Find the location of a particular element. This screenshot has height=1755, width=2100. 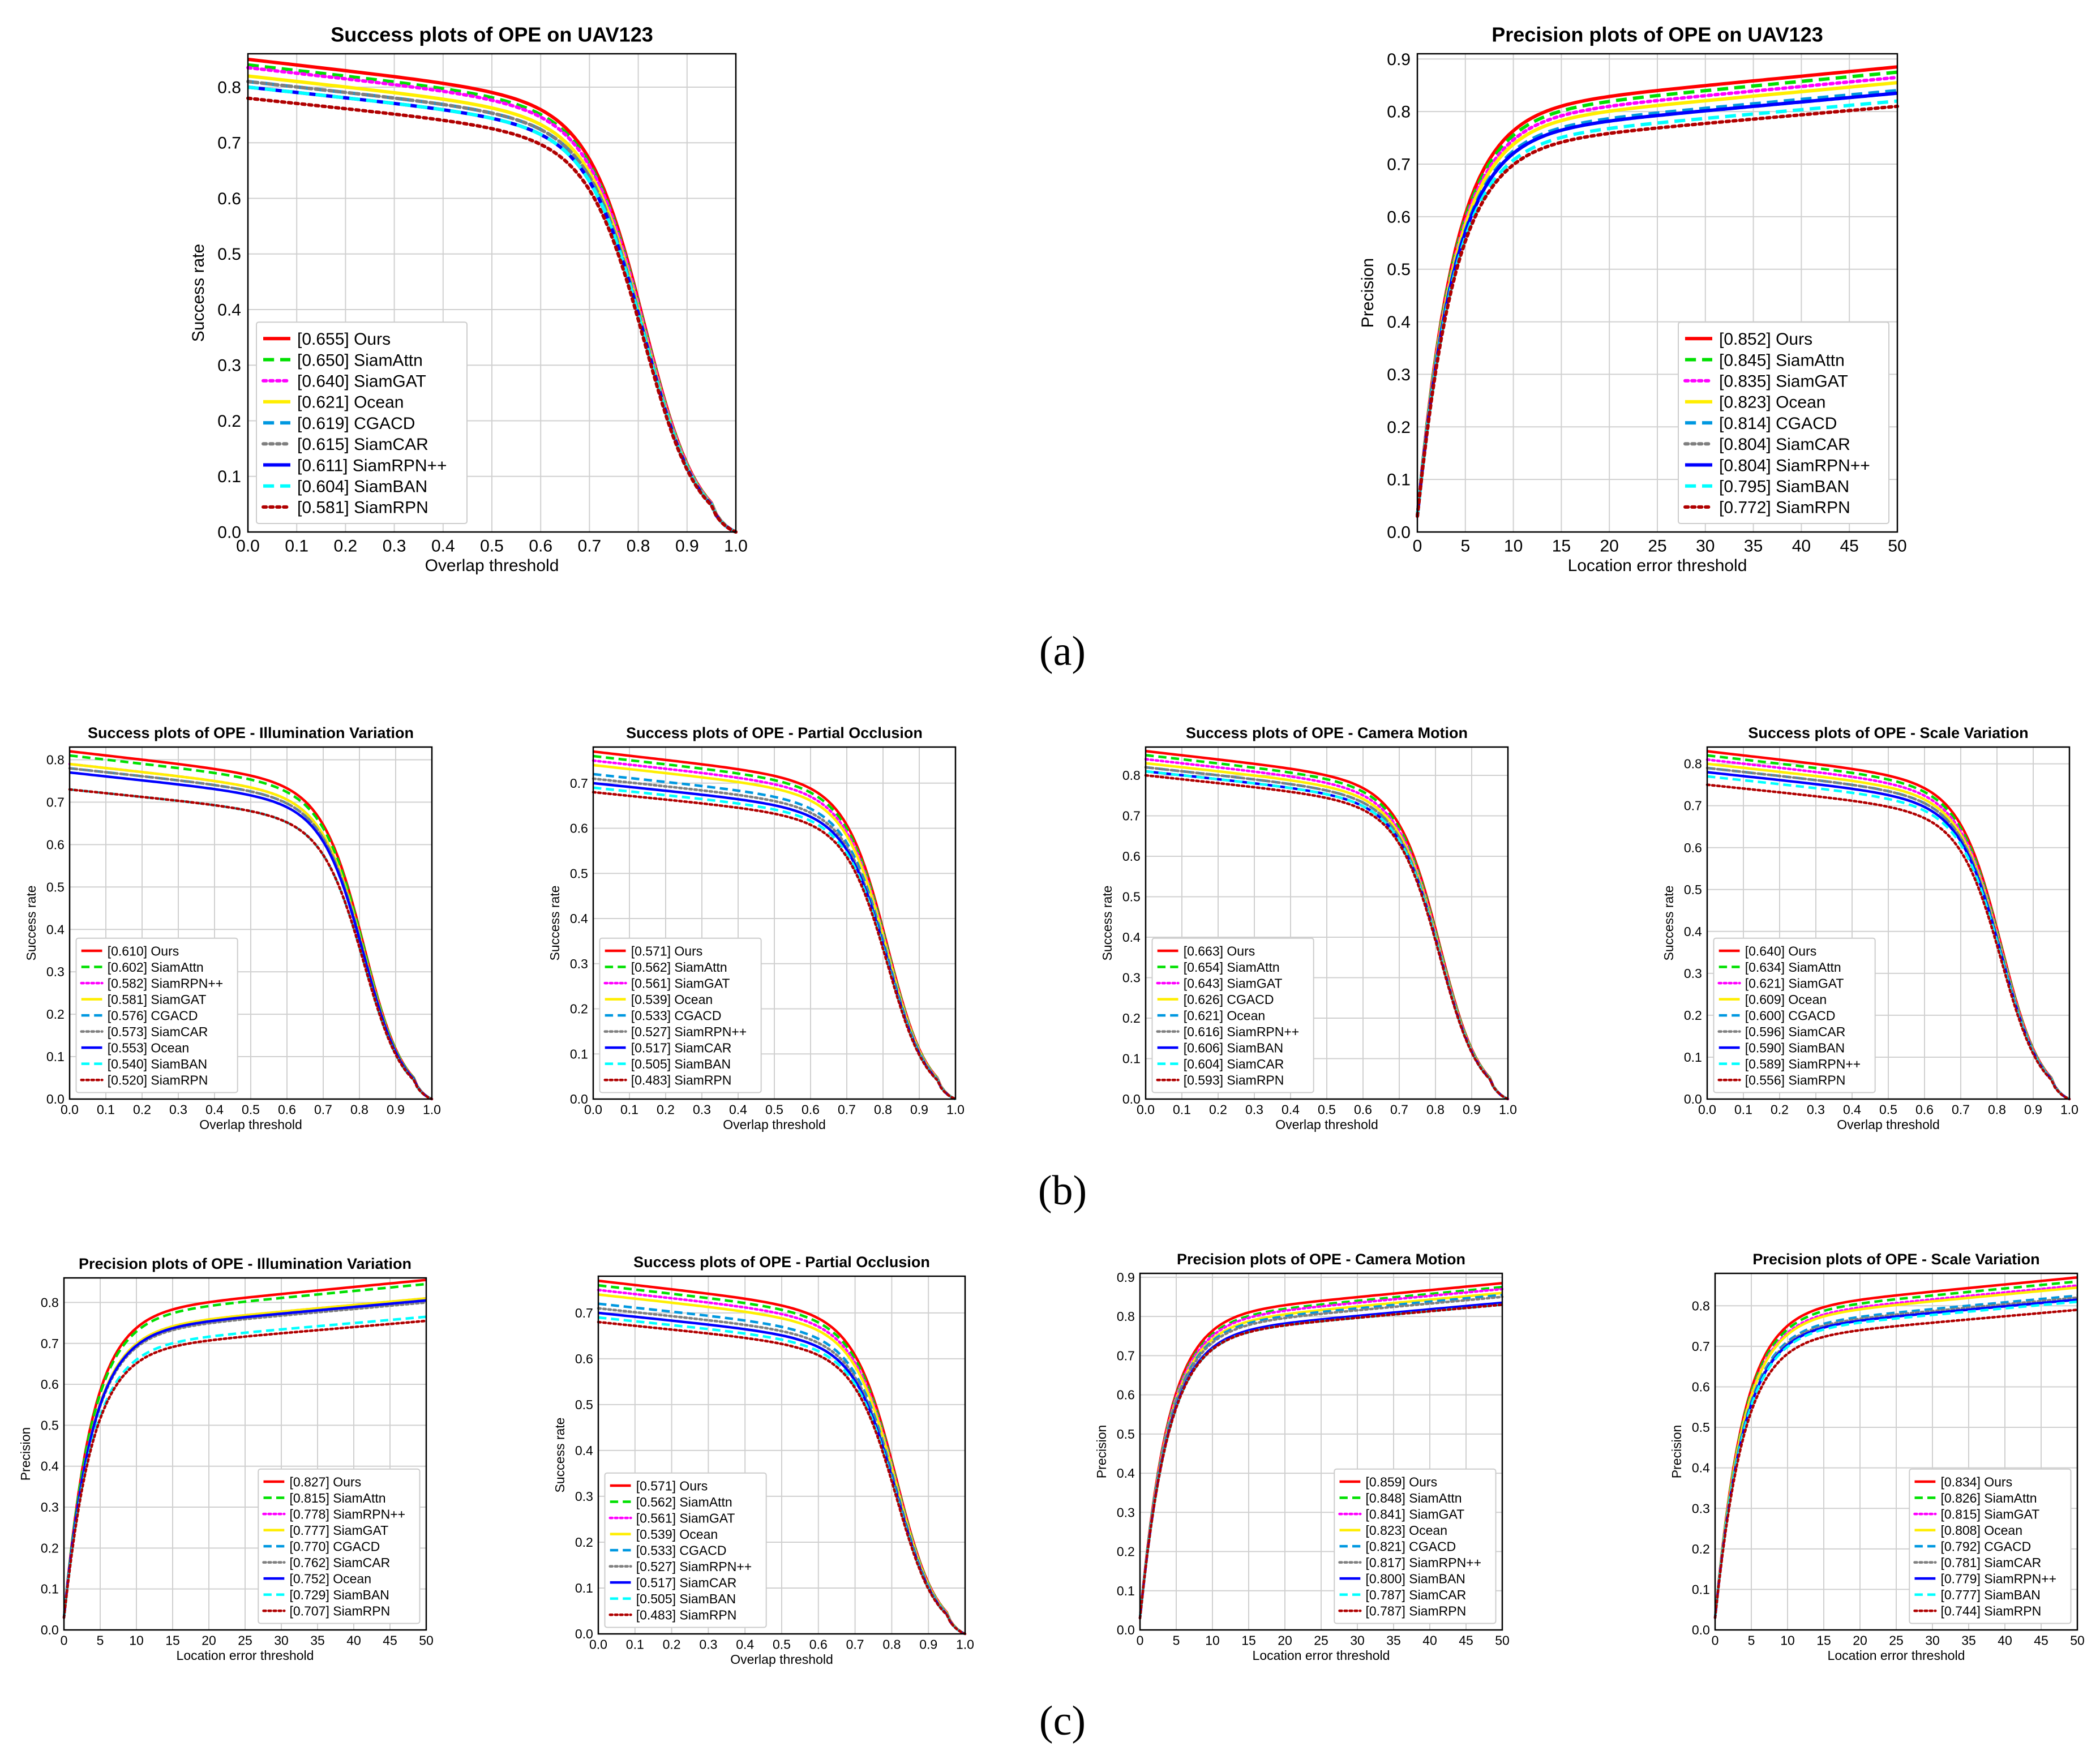

legend-label: [0.815] SiamAttn is located at coordinates (338, 1498).